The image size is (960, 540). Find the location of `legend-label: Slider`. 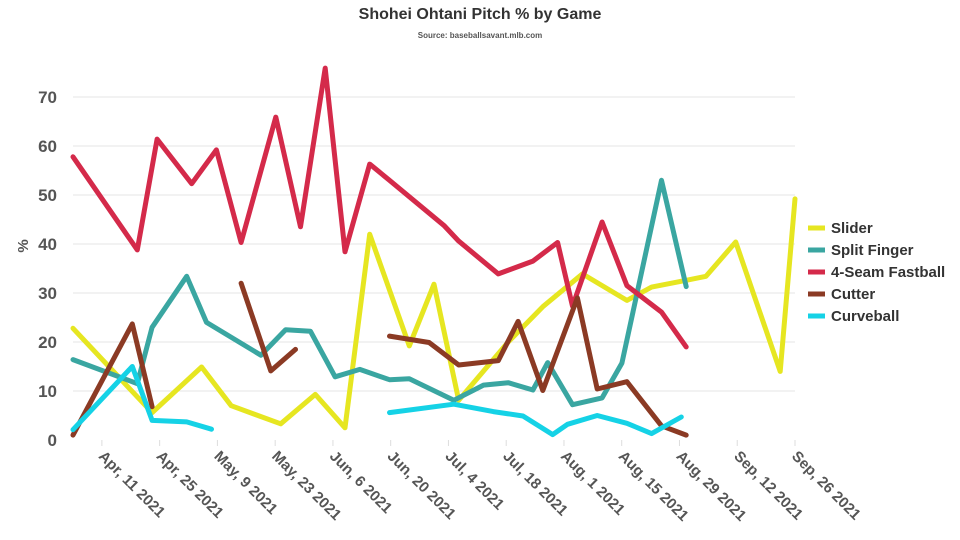

legend-label: Slider is located at coordinates (852, 228).